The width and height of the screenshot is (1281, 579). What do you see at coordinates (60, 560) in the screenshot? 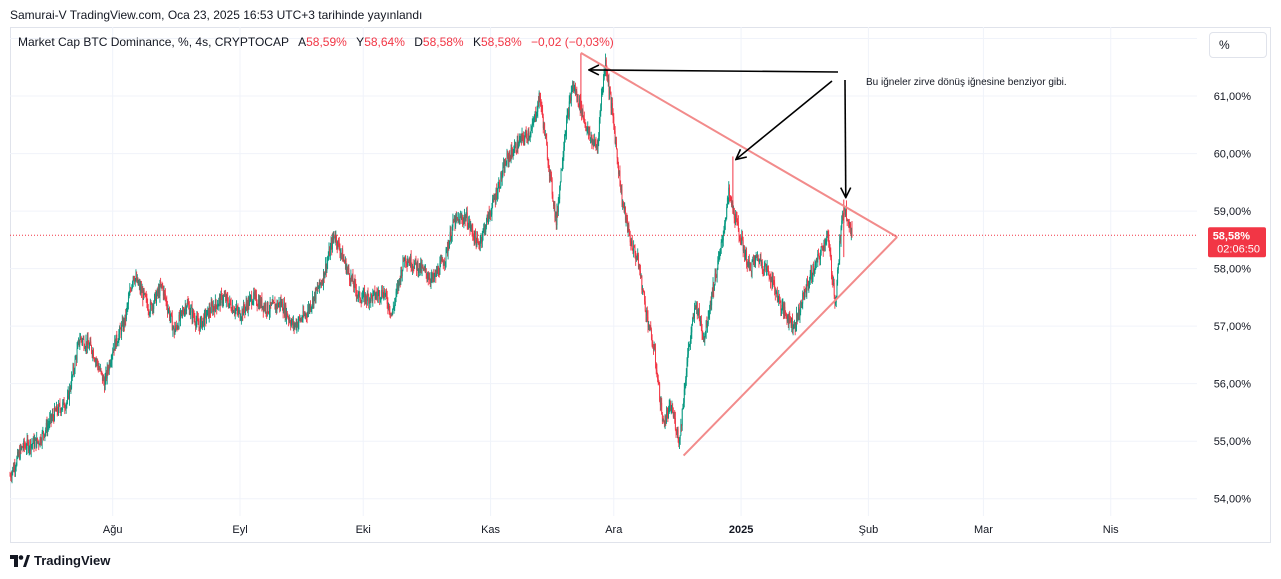
I see `tradingview-brand: TradingView` at bounding box center [60, 560].